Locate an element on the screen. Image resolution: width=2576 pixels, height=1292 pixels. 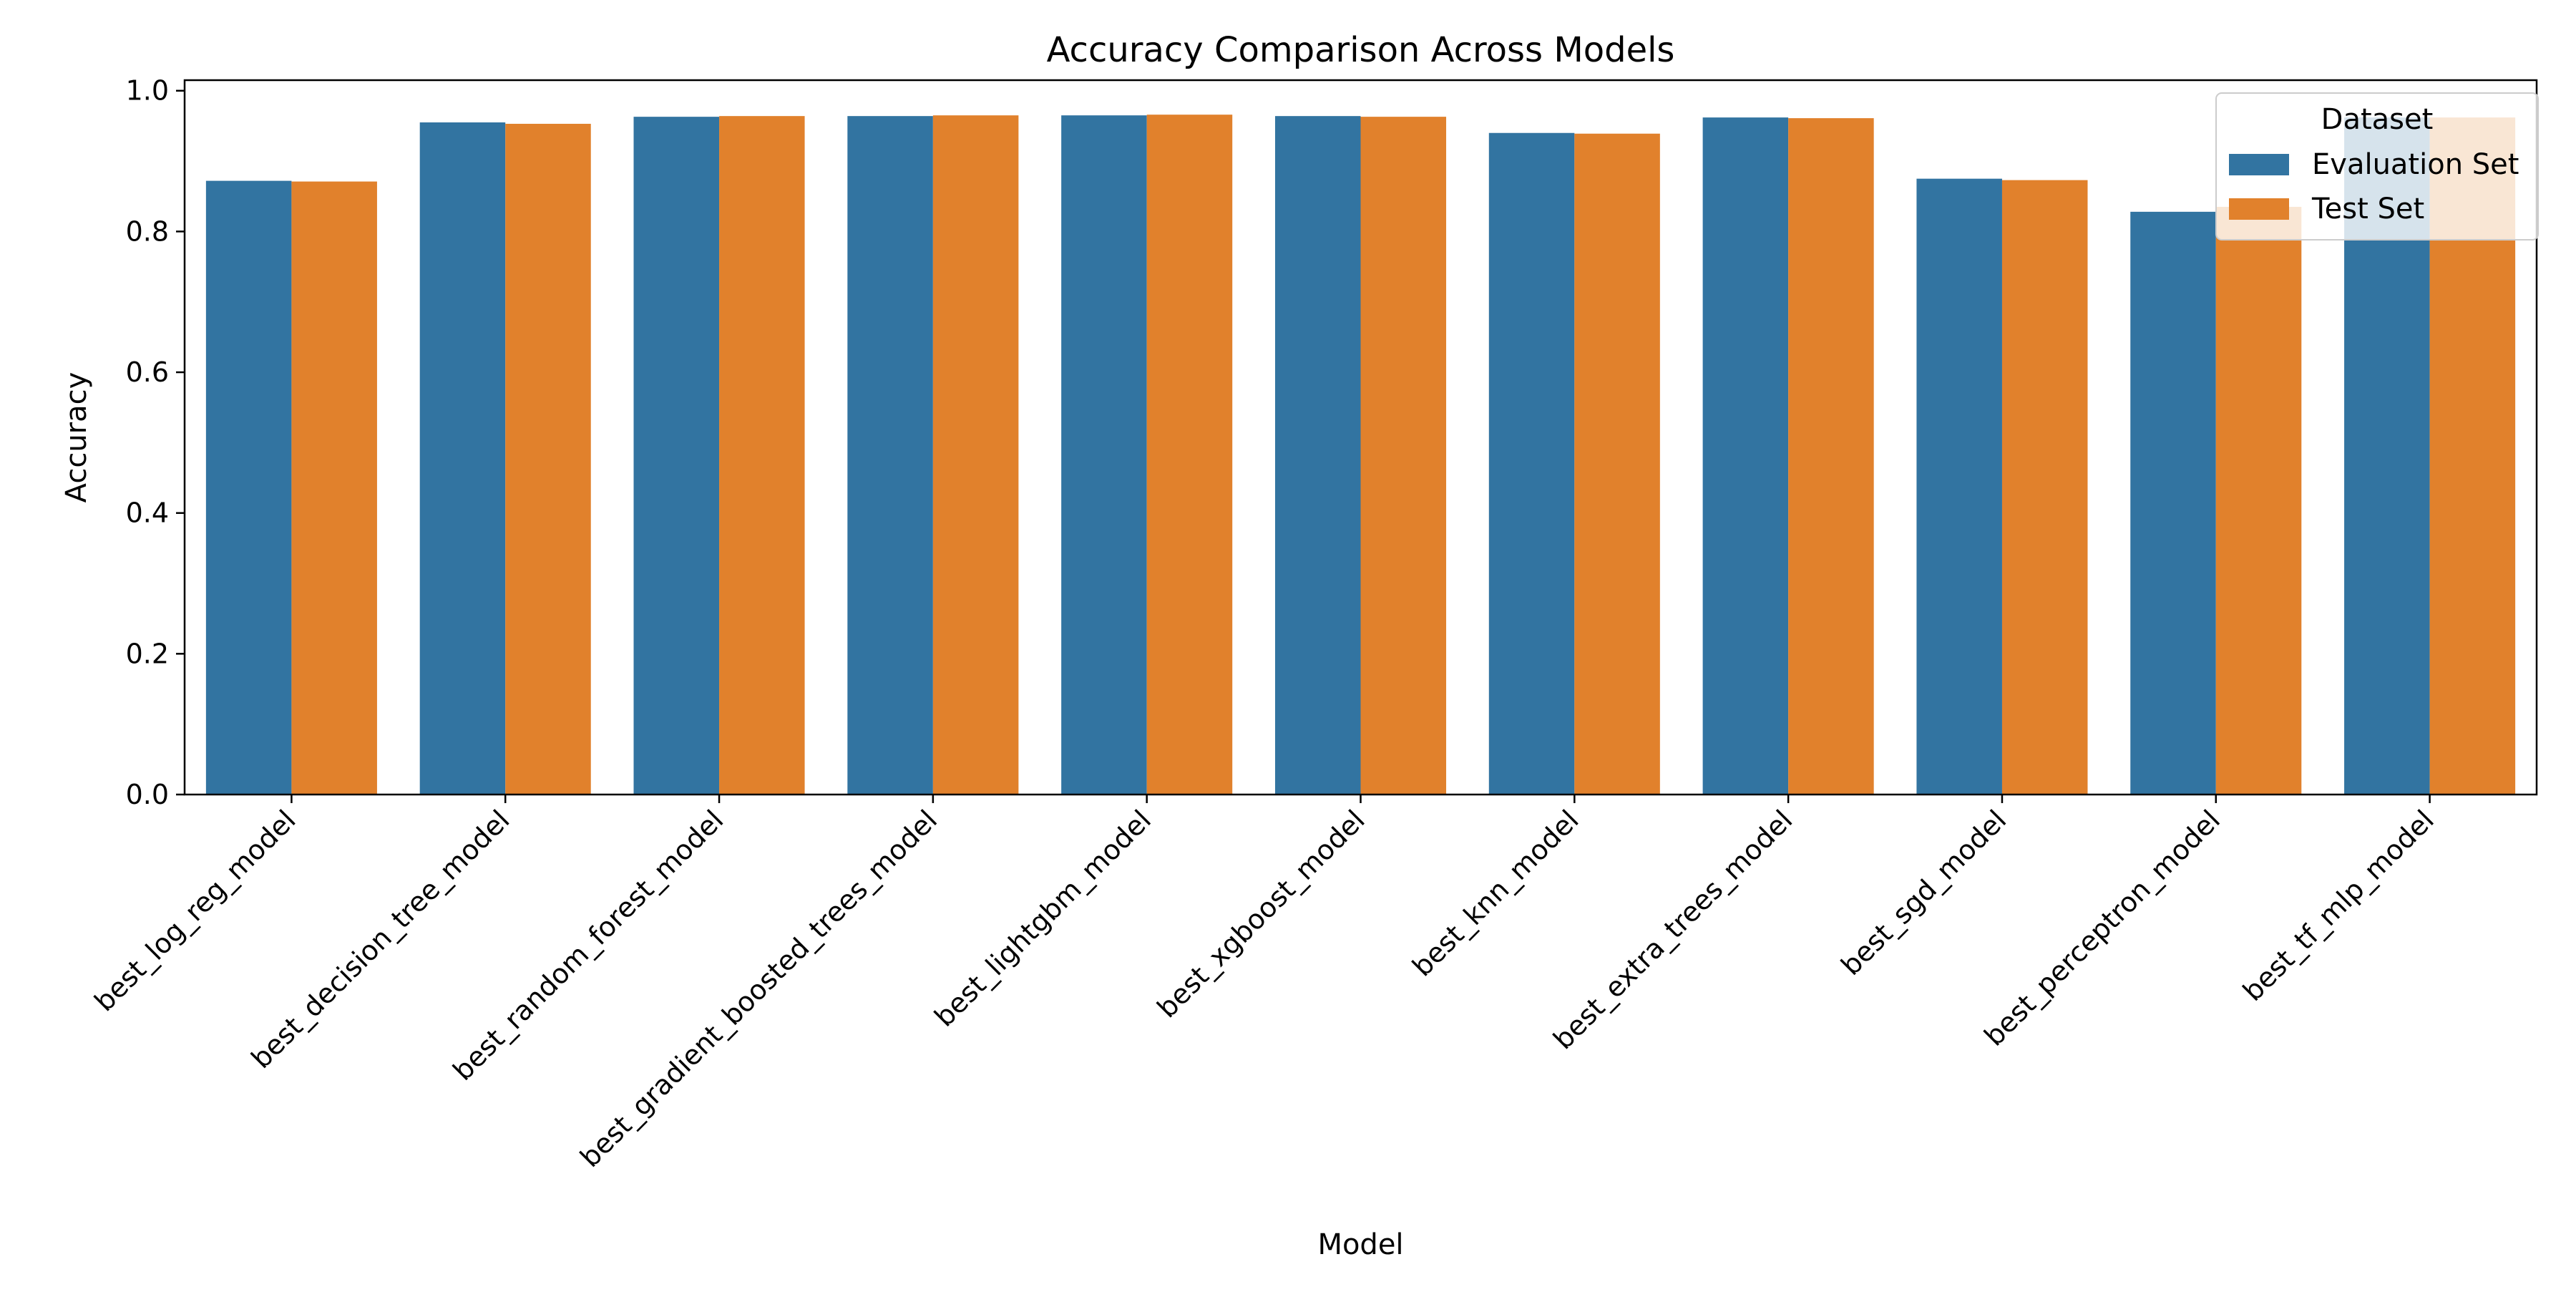
x-tick-label: best_knn_model is located at coordinates (1495, 893).